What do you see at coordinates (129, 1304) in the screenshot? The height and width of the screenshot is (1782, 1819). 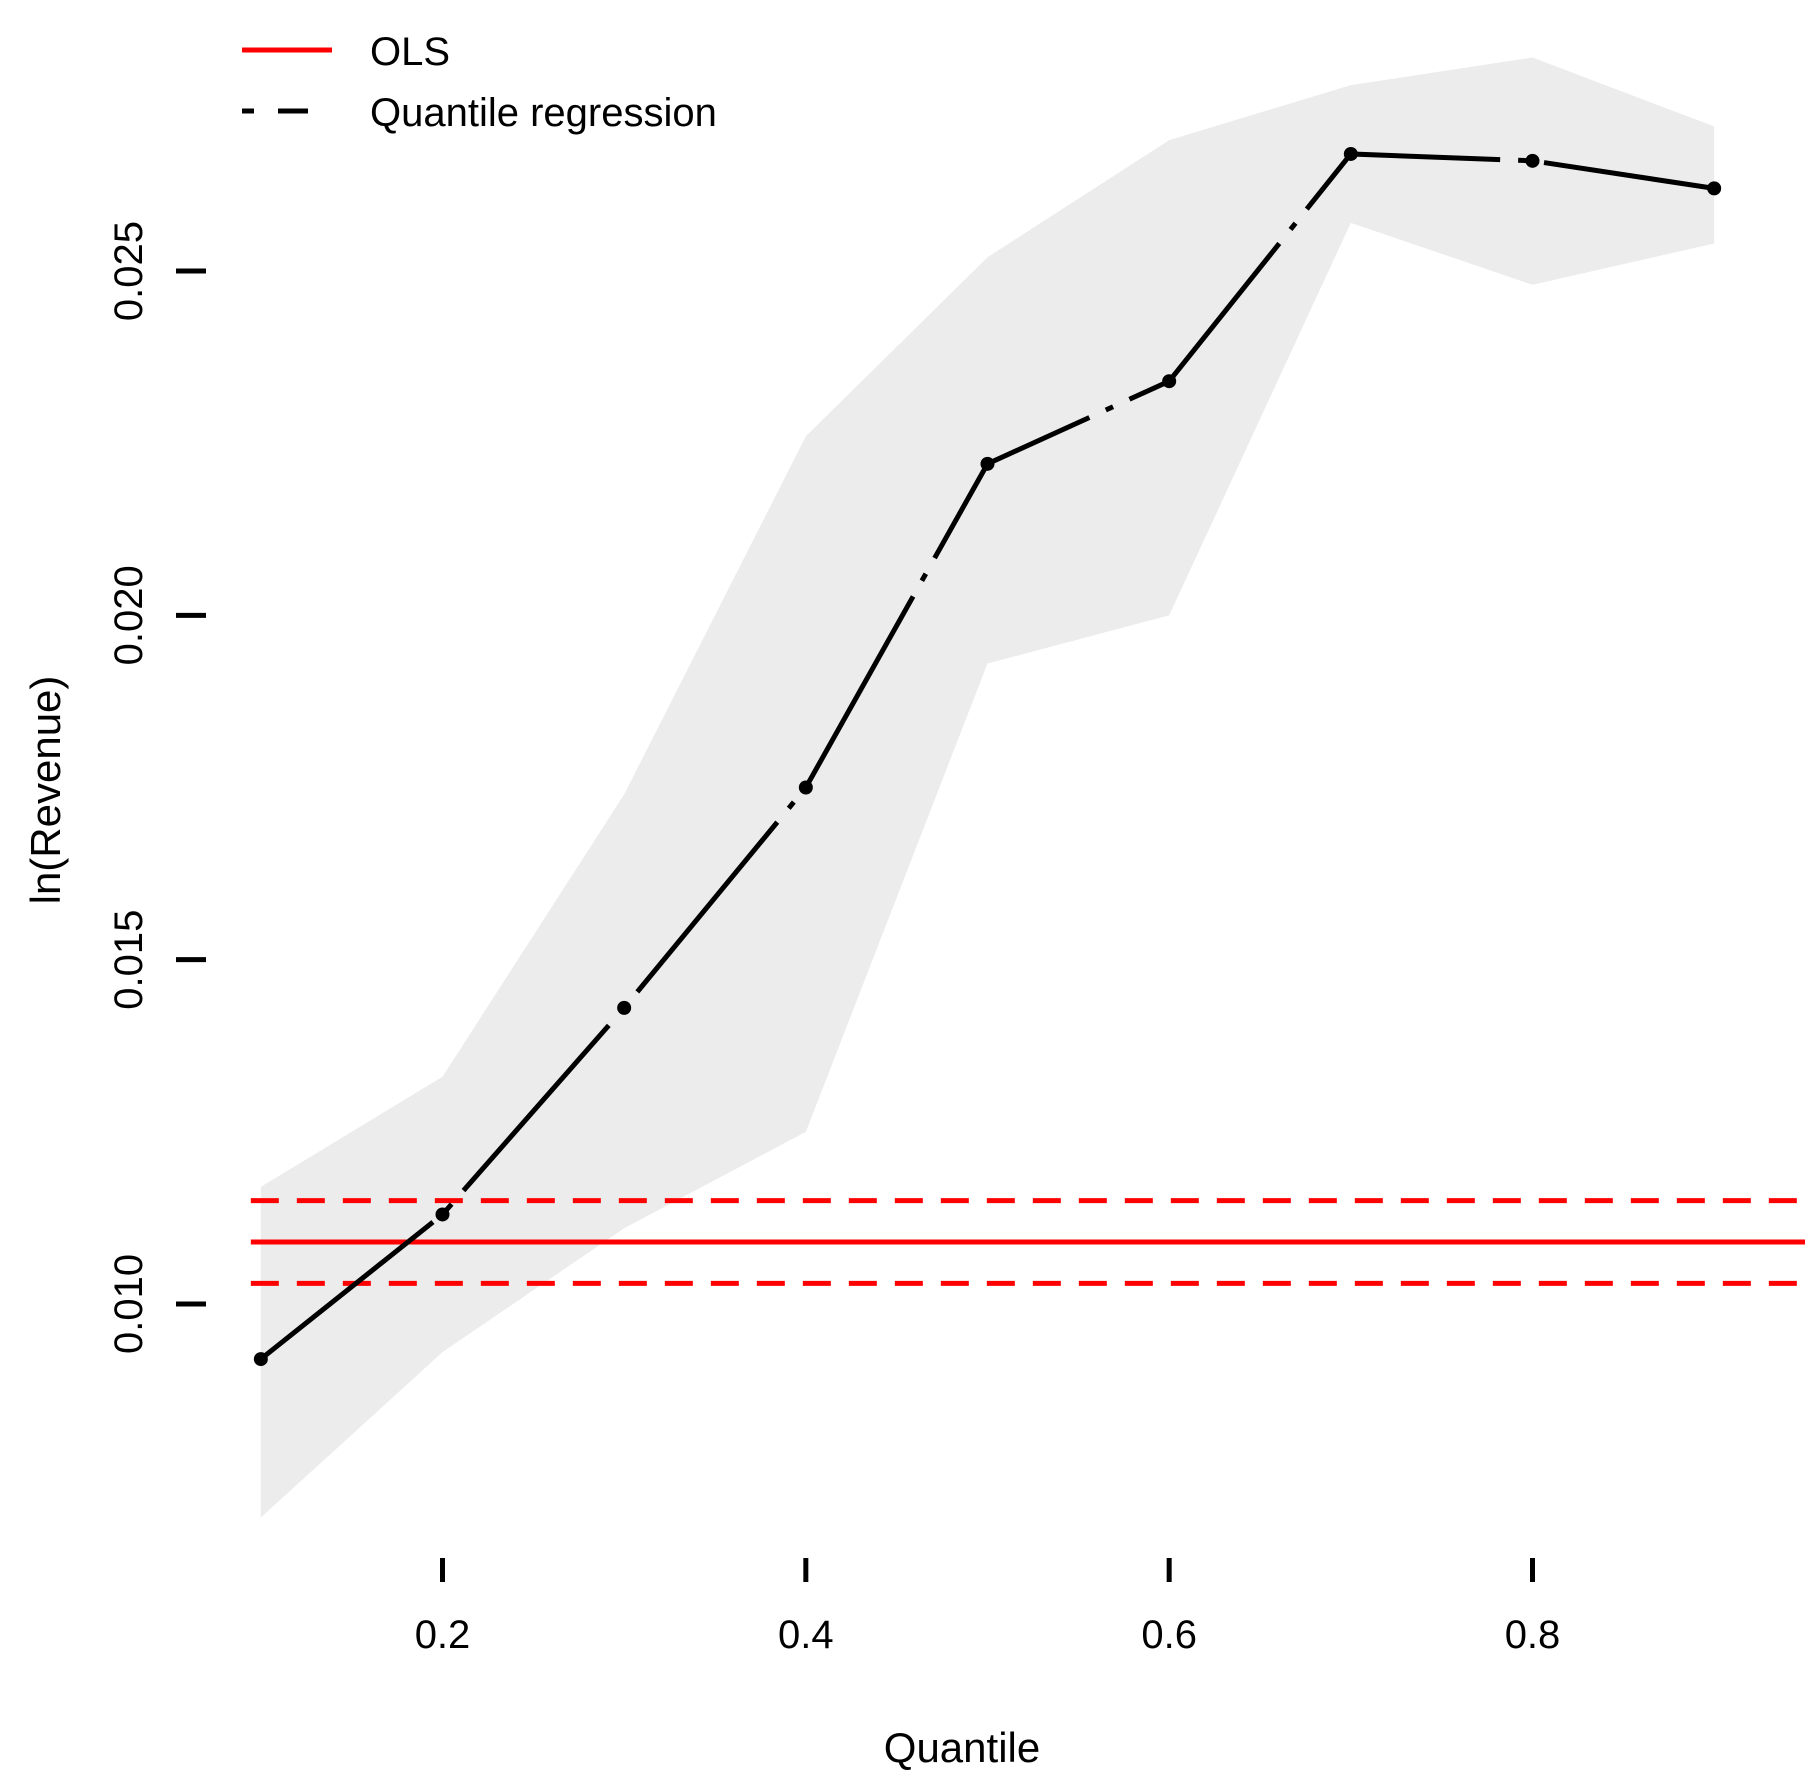 I see `y-tick-label: 0.010` at bounding box center [129, 1304].